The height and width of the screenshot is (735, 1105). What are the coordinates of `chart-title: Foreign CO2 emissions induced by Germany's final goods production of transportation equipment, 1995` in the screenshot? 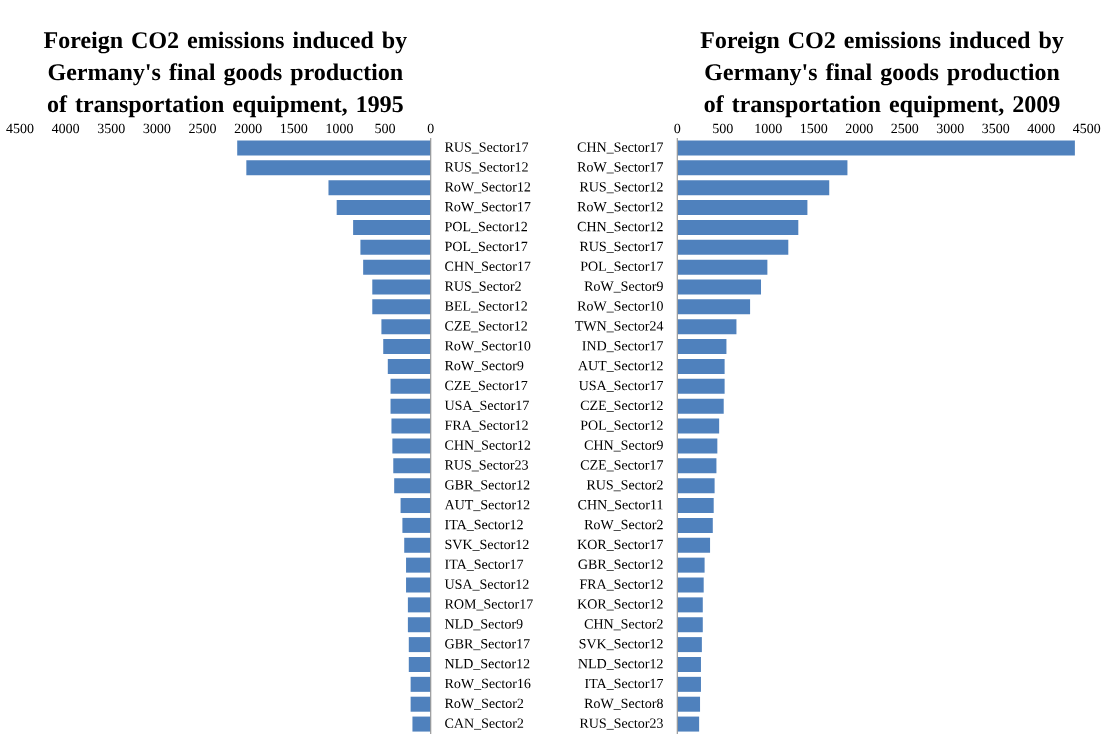 It's located at (225, 74).